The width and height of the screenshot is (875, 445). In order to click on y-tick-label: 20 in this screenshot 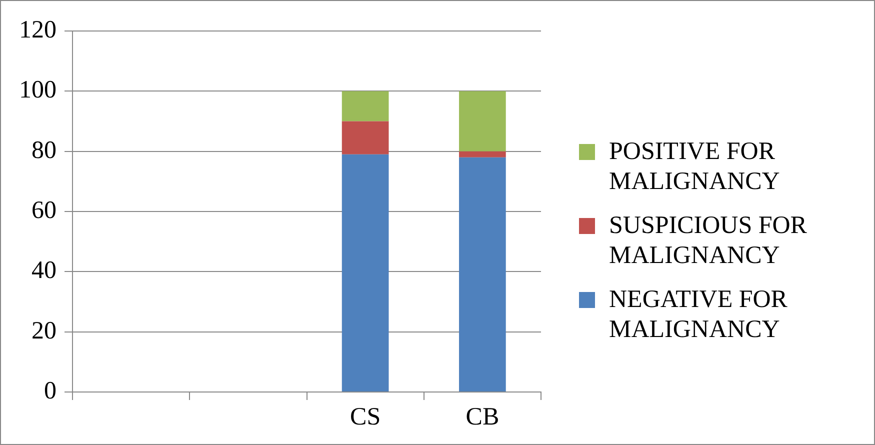, I will do `click(44, 330)`.